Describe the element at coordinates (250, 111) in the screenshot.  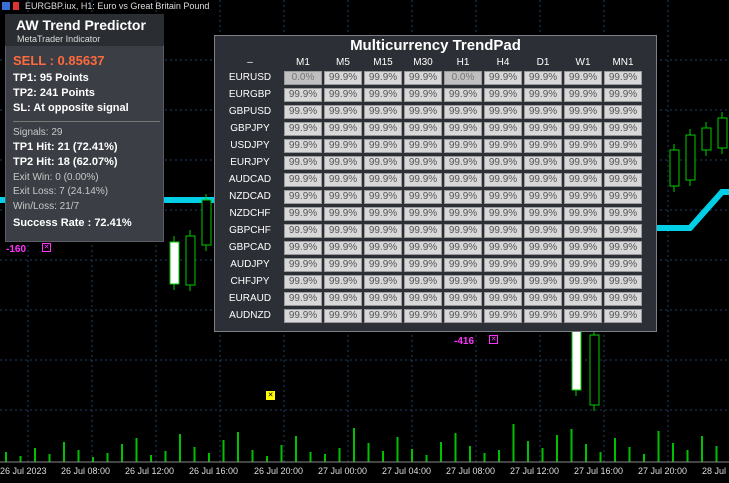
I see `pair-label: GBPUSD` at that location.